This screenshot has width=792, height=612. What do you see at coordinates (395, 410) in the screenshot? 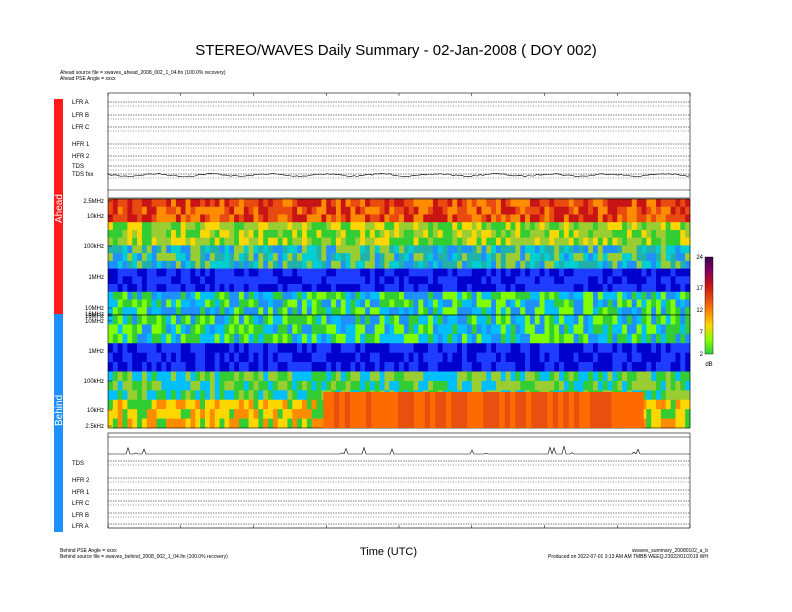
I see `behind-late-cell` at bounding box center [395, 410].